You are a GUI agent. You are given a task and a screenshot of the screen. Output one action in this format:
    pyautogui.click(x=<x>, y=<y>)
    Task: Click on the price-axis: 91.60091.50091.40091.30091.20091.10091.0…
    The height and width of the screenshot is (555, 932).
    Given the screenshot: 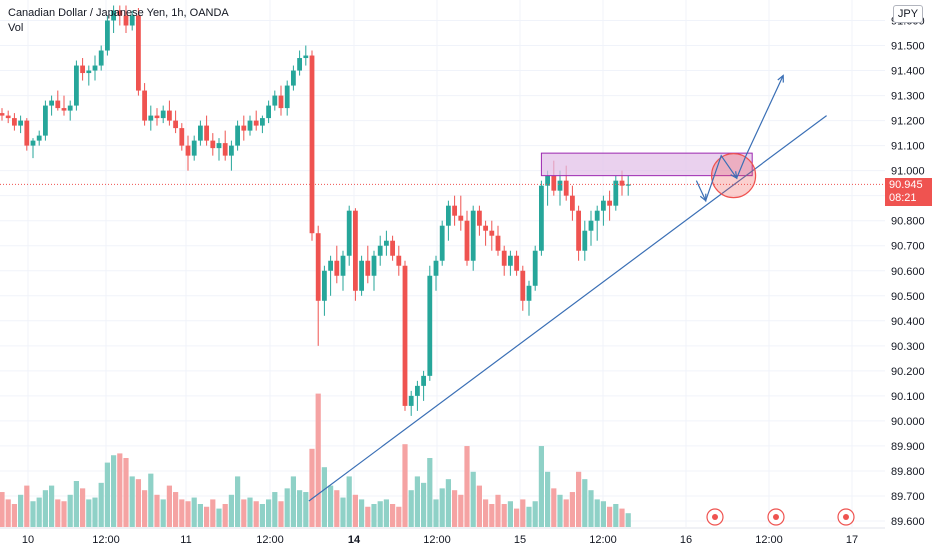 What is the action you would take?
    pyautogui.click(x=908, y=272)
    